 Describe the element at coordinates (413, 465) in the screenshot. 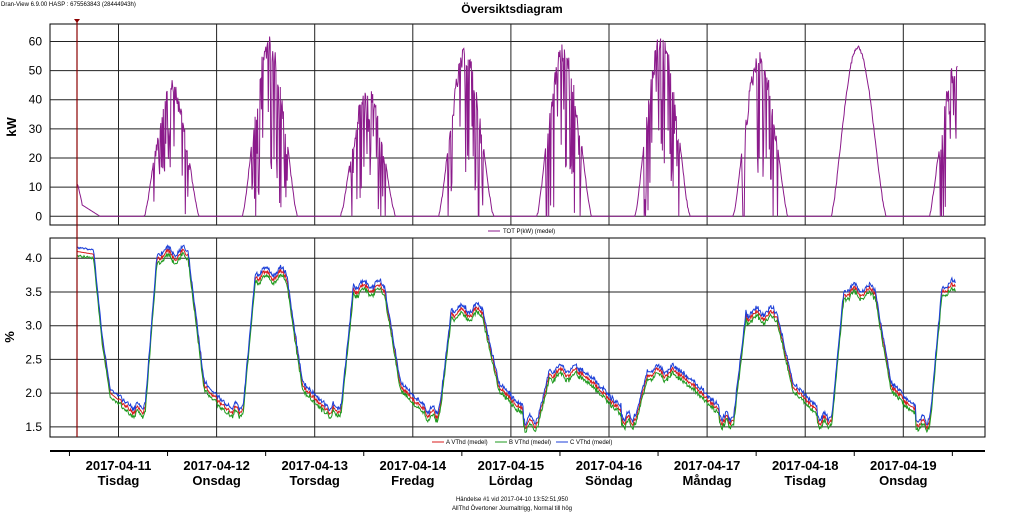

I see `x-date-label: 2017-04-14` at that location.